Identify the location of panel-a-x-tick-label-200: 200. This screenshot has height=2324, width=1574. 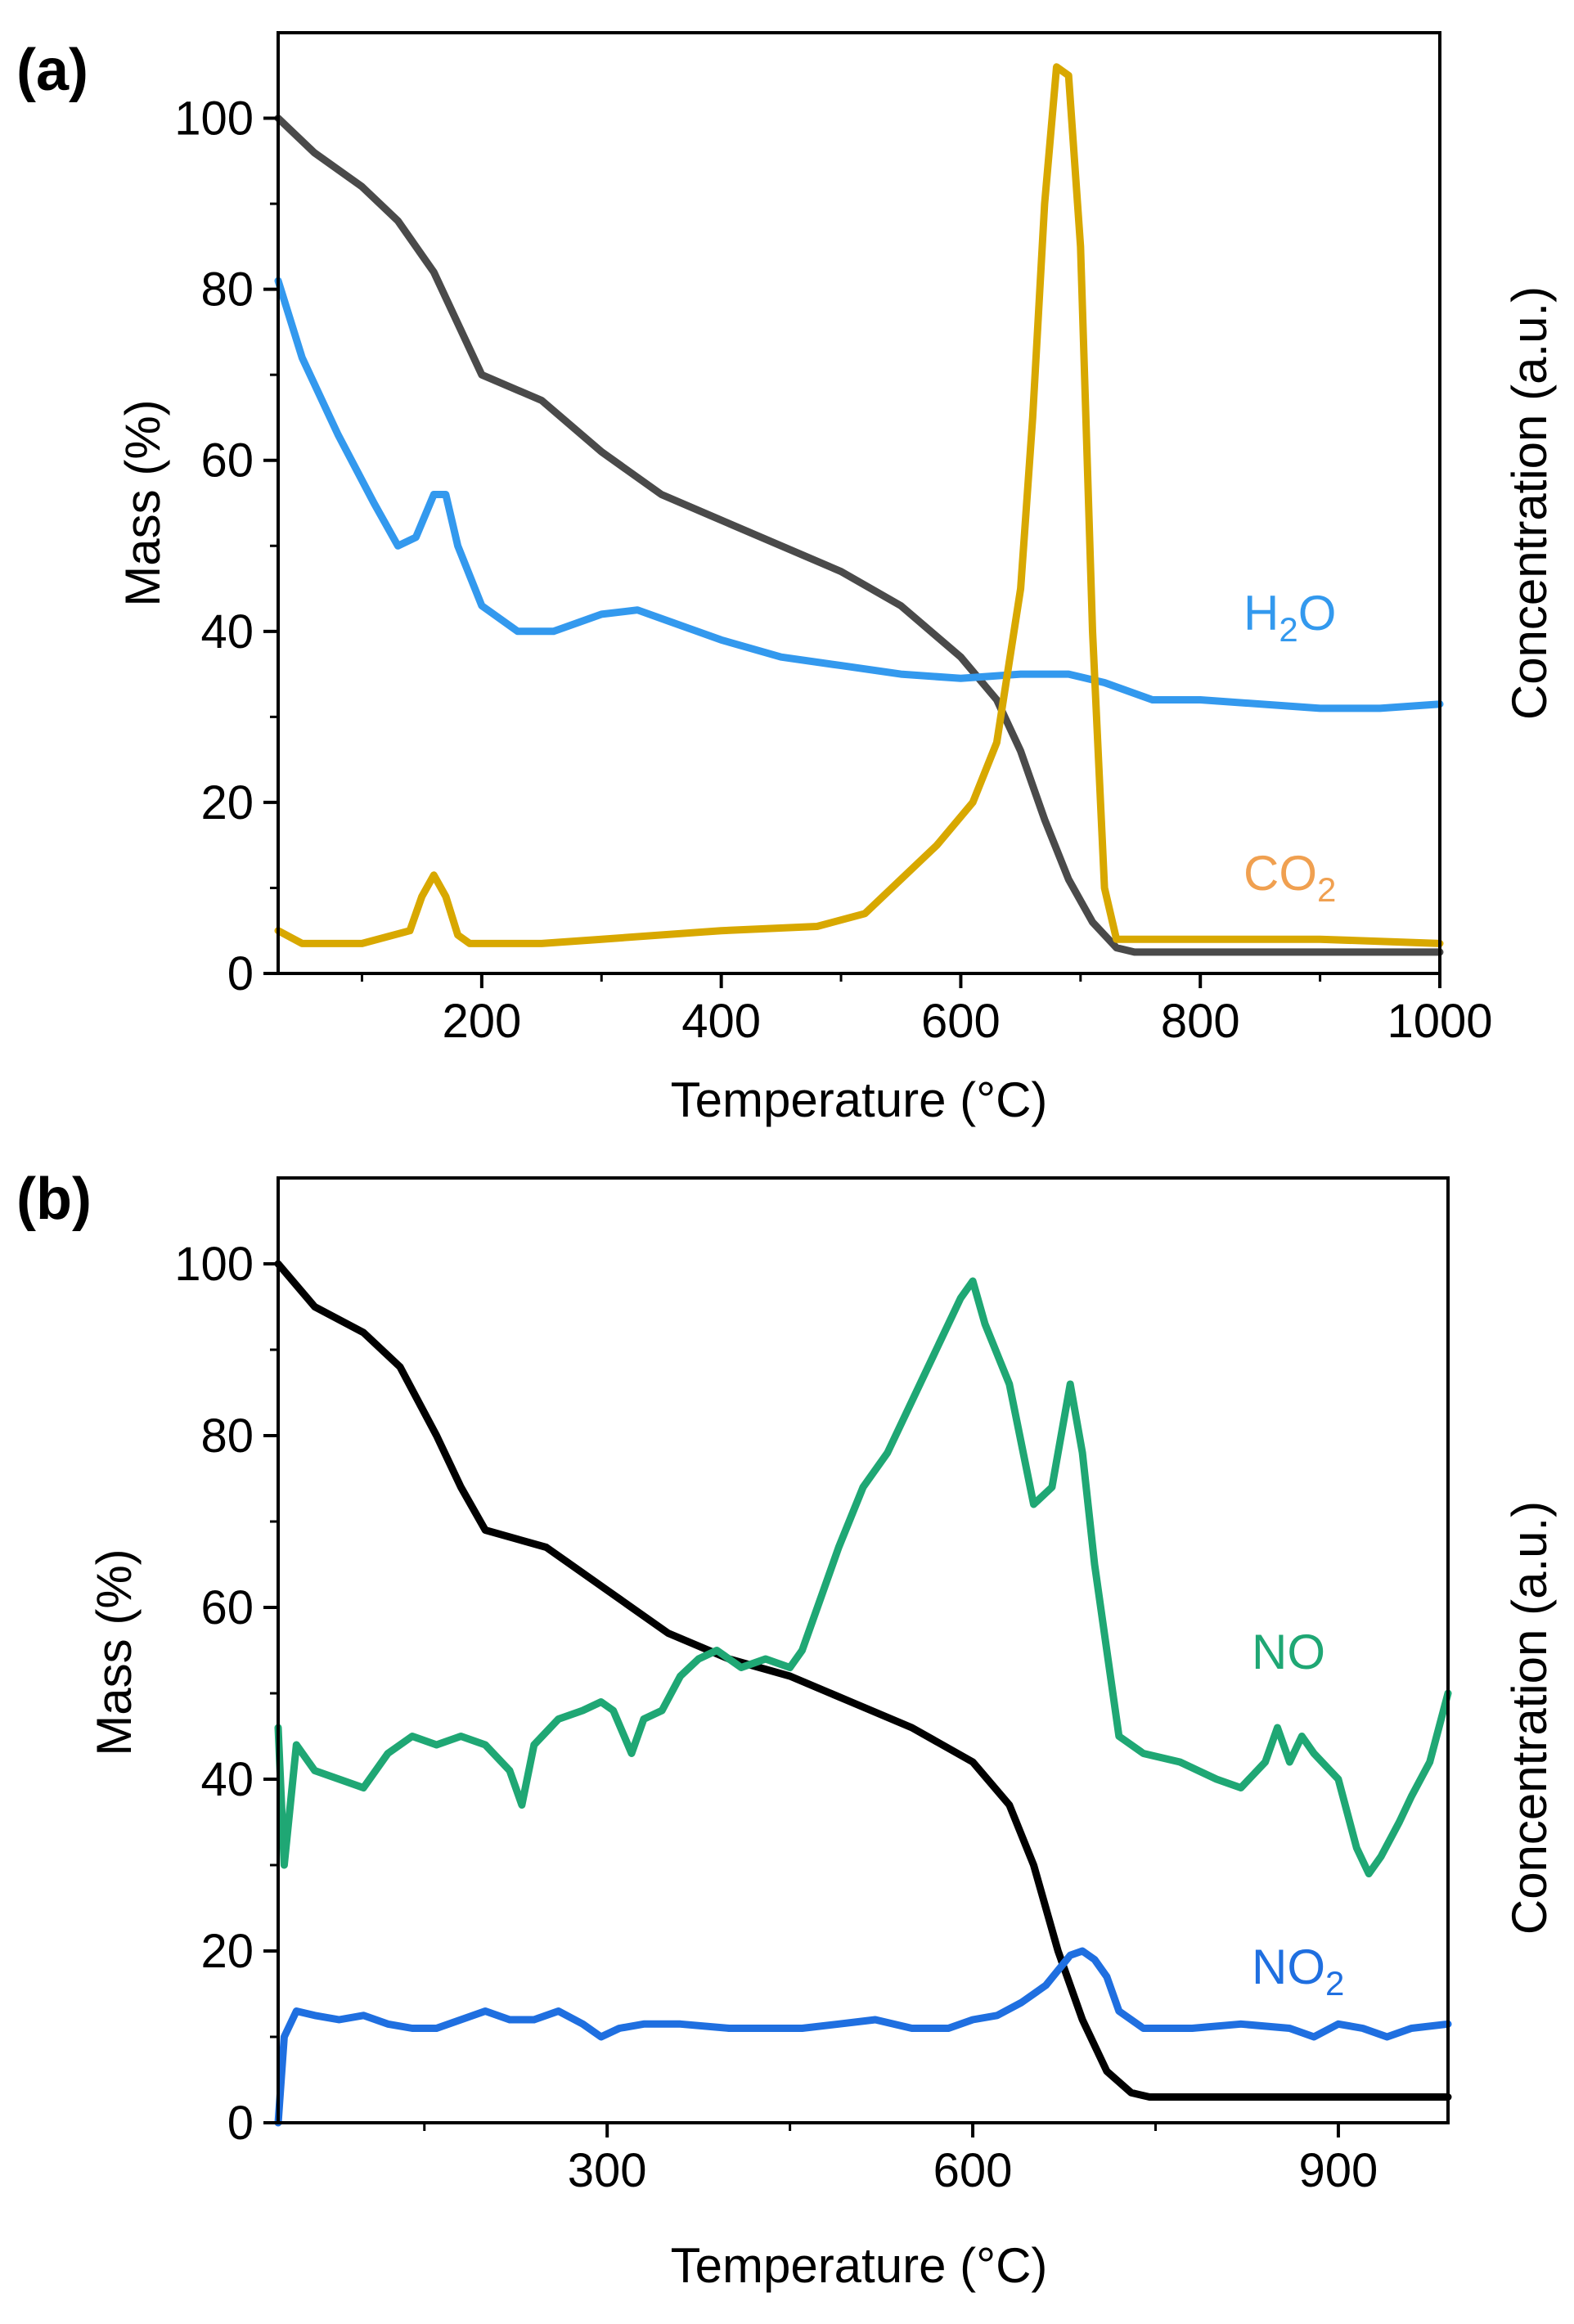
(481, 1021).